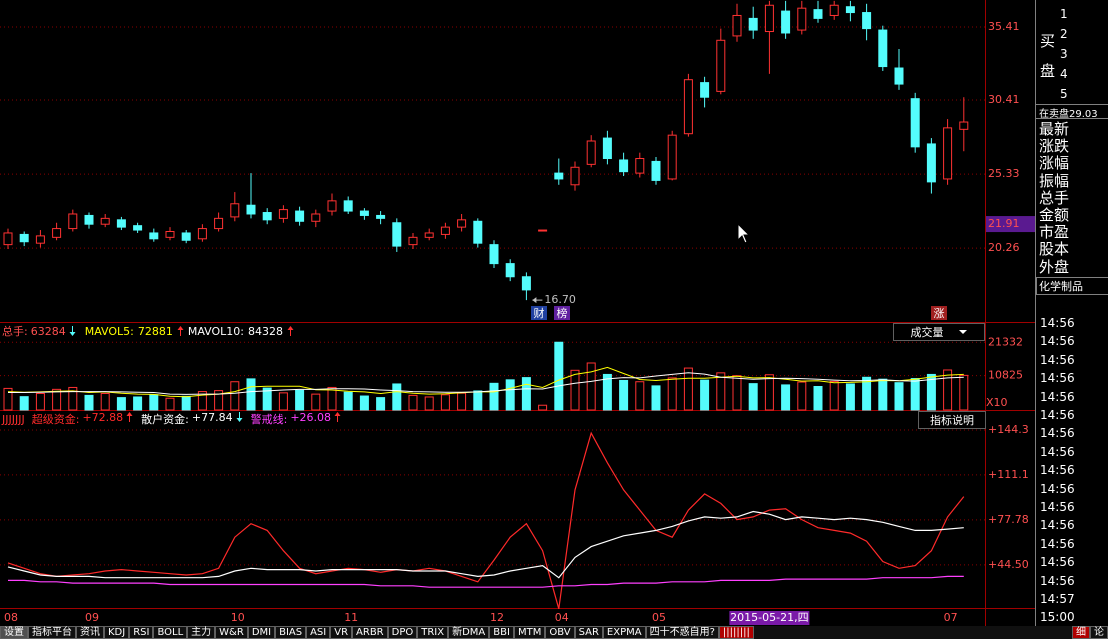 The image size is (1108, 639). I want to click on toolbar-tab: 主力, so click(201, 632).